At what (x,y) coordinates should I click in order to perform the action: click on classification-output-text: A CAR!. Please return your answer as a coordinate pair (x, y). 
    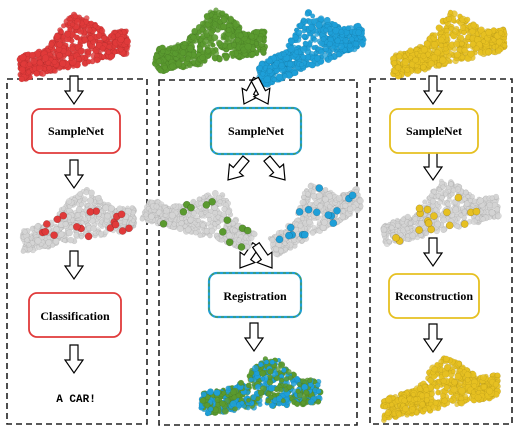
    Looking at the image, I should click on (76, 400).